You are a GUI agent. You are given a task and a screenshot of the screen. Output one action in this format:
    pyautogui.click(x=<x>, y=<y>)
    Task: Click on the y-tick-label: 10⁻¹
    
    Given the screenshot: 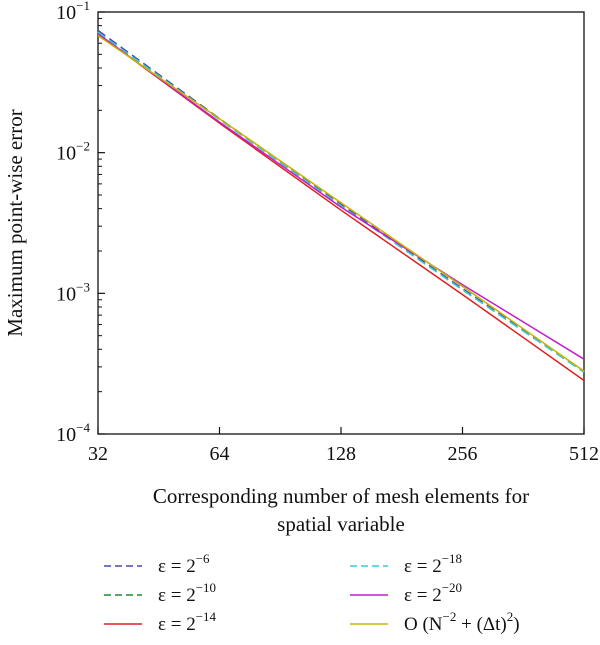 What is the action you would take?
    pyautogui.click(x=73, y=12)
    